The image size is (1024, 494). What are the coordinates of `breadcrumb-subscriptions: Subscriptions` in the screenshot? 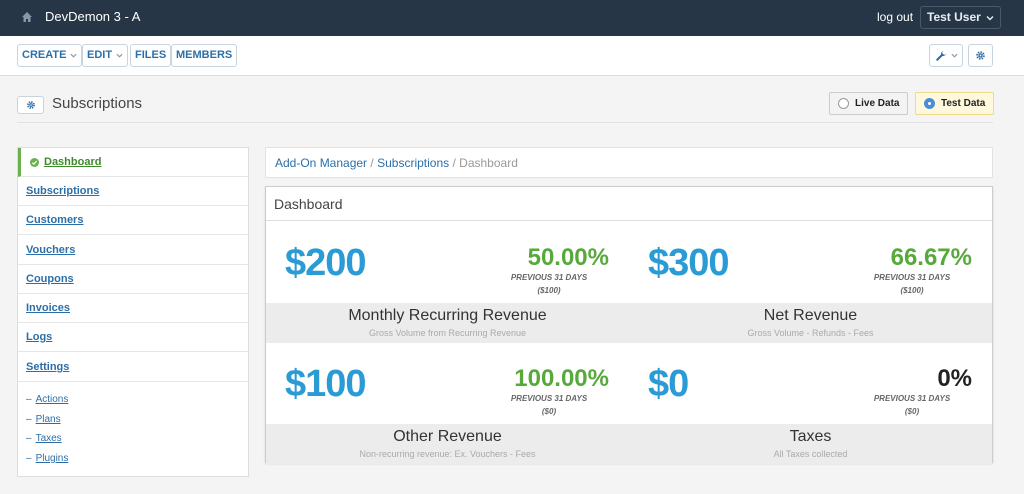 It's located at (413, 163).